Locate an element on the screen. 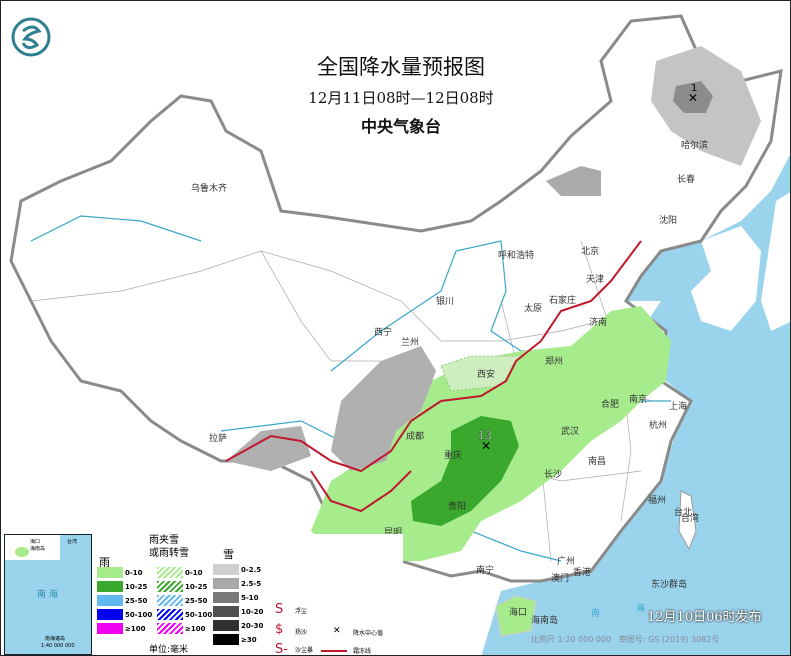 The image size is (791, 656). city-hohhot: 呼和浩特 is located at coordinates (516, 255).